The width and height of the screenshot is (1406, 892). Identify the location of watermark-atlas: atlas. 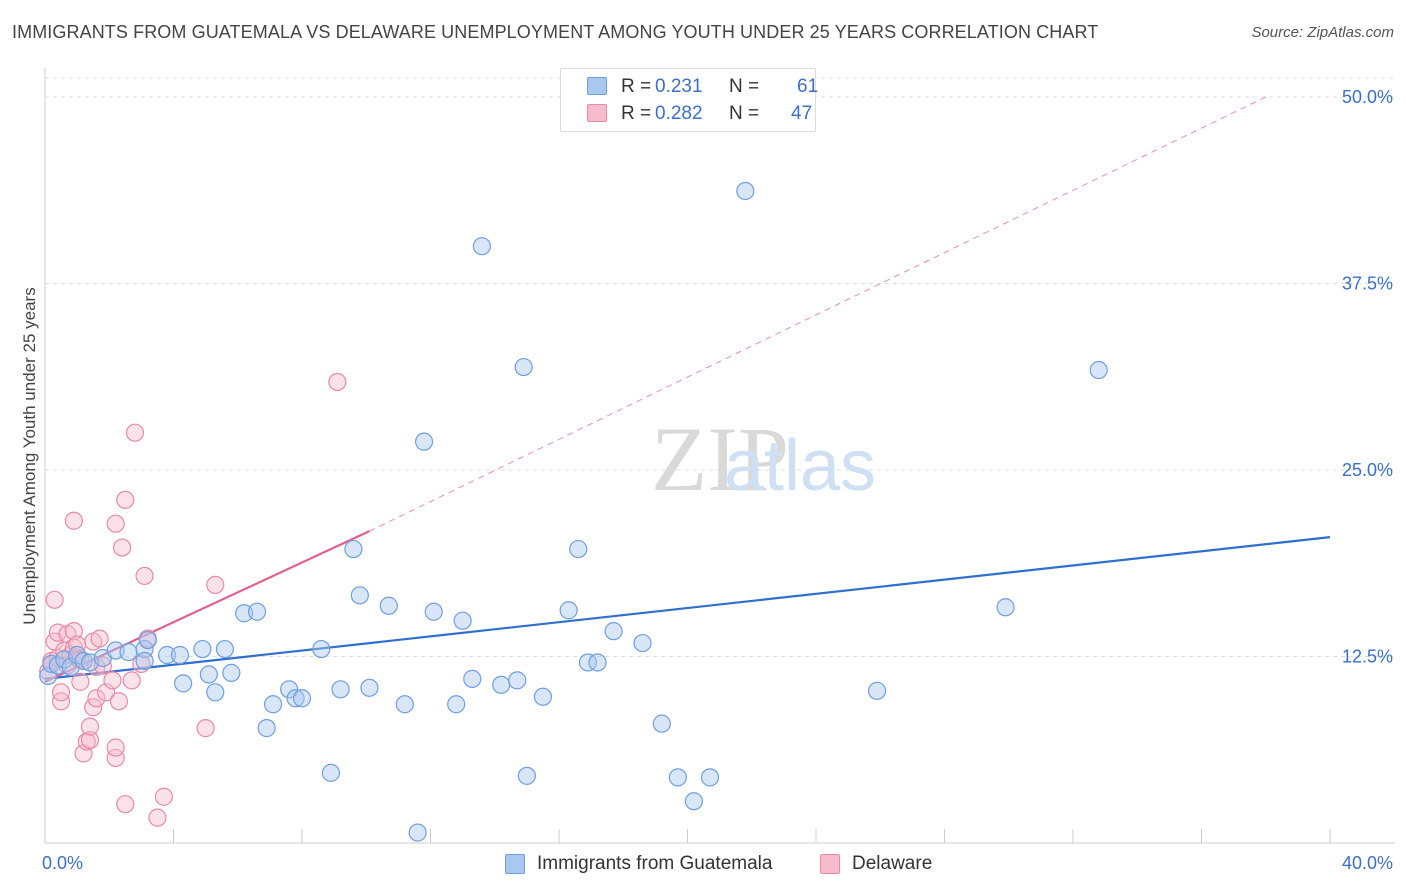
(800, 466).